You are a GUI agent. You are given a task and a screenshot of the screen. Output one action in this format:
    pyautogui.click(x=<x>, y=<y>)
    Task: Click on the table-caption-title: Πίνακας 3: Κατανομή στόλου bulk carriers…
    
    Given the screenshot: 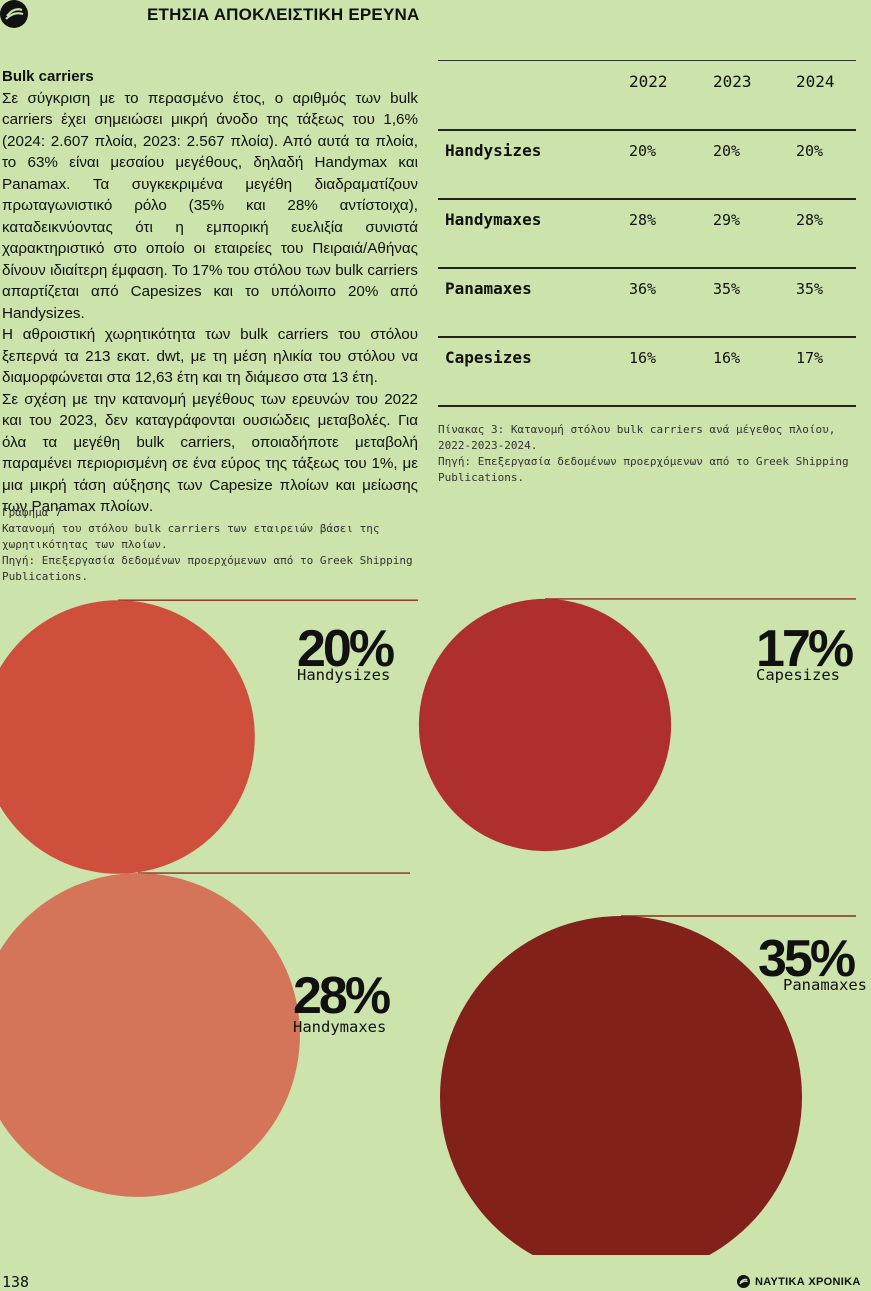 What is the action you would take?
    pyautogui.click(x=637, y=437)
    